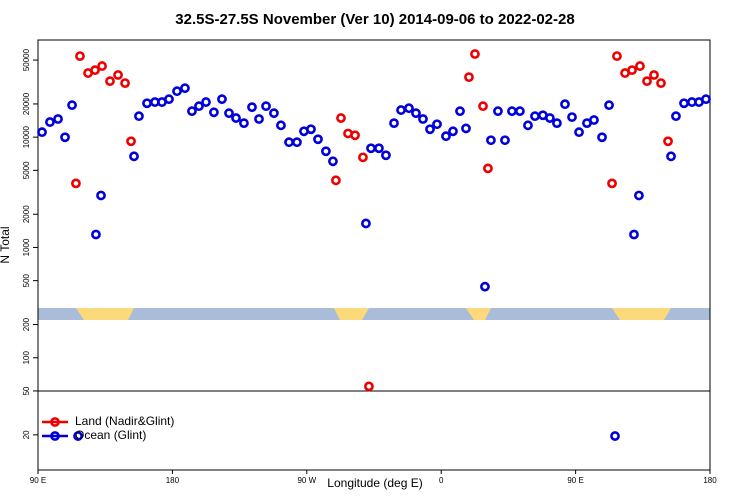  What do you see at coordinates (26, 103) in the screenshot?
I see `y-tick-label: 20000` at bounding box center [26, 103].